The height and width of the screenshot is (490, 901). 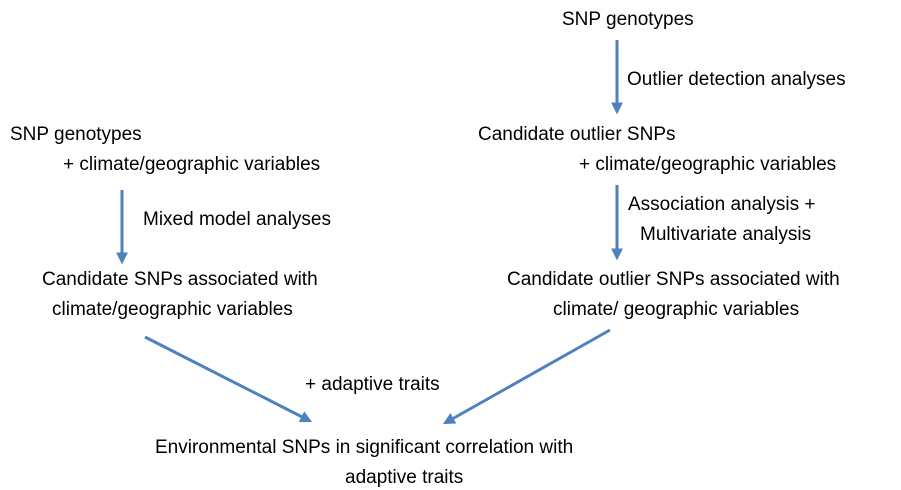 What do you see at coordinates (676, 309) in the screenshot?
I see `node-text: climate/ geographic variables` at bounding box center [676, 309].